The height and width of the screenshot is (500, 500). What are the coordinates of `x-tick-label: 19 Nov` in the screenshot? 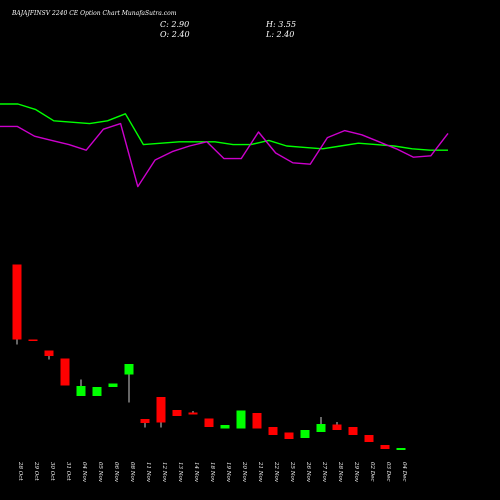 It's located at (228, 472).